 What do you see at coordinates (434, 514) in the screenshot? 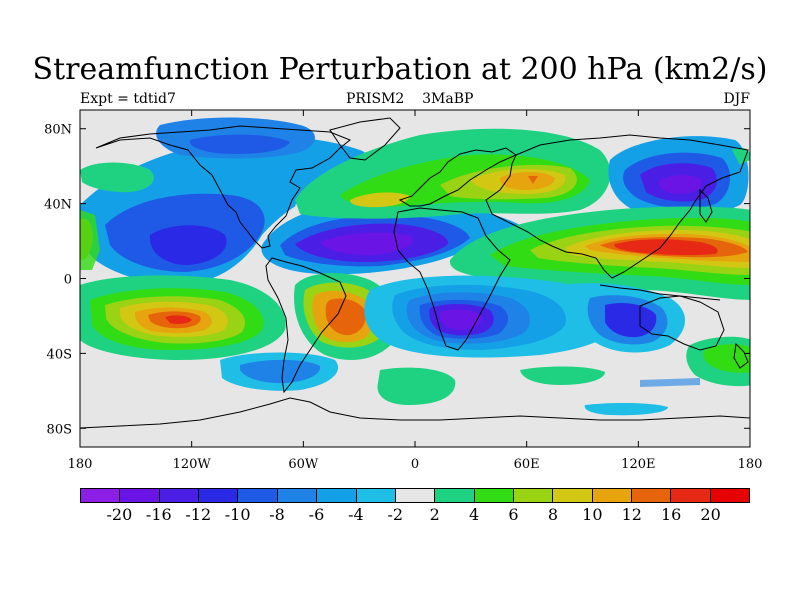
I see `colorbar-label: 2` at bounding box center [434, 514].